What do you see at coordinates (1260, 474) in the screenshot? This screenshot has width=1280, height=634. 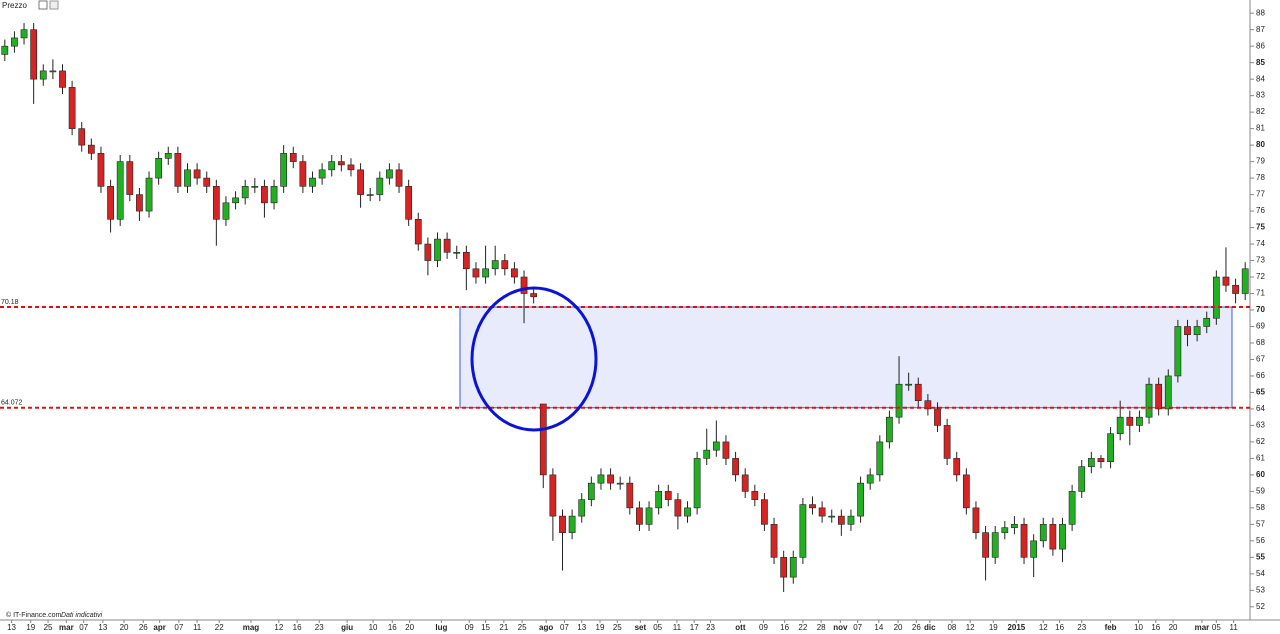 I see `y-tick-label: 60` at bounding box center [1260, 474].